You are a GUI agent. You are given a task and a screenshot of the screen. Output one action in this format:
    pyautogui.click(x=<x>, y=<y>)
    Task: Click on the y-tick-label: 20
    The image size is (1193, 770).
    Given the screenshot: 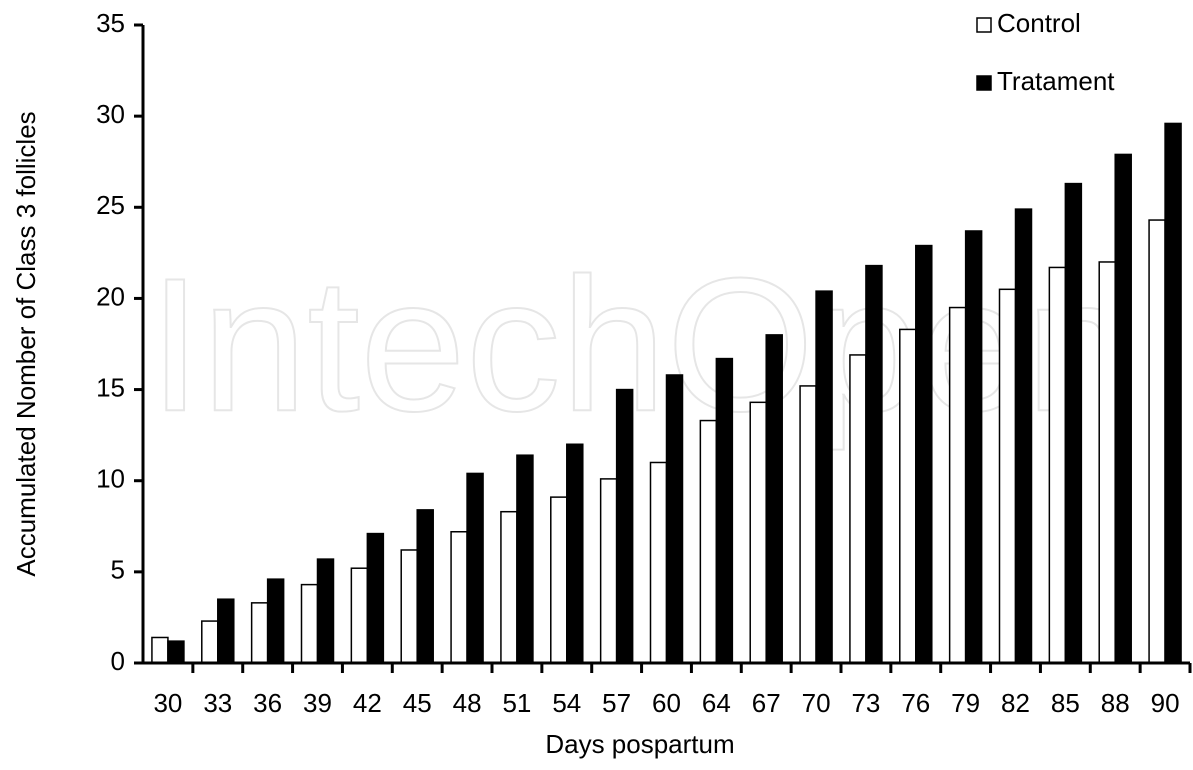 What is the action you would take?
    pyautogui.click(x=110, y=296)
    